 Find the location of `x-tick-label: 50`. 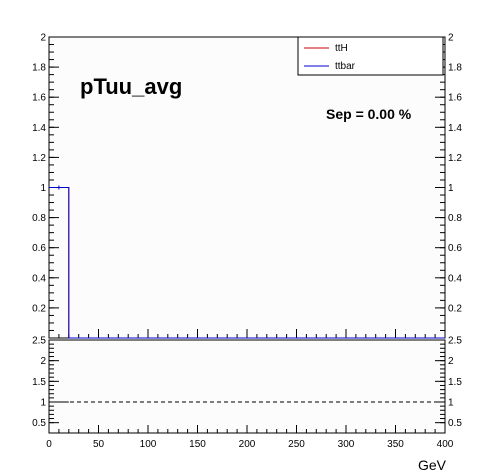

x-tick-label: 50 is located at coordinates (99, 444).